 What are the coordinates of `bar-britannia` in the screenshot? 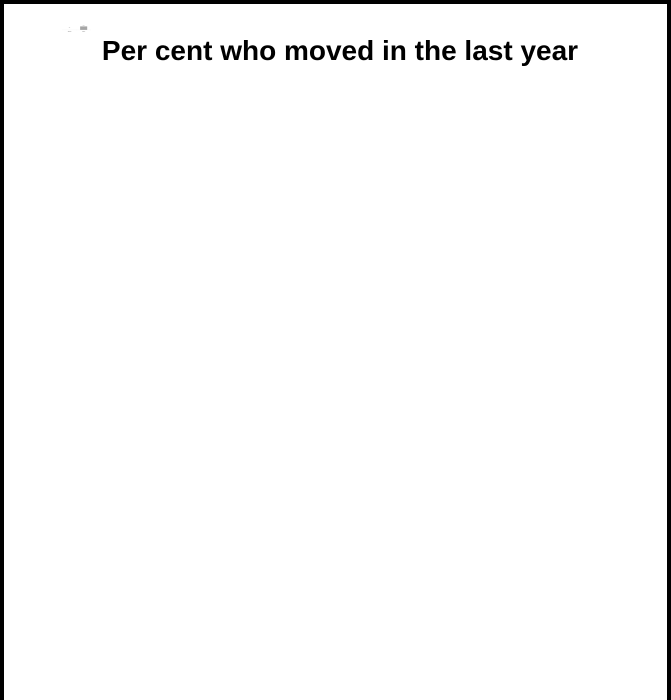 It's located at (84, 28).